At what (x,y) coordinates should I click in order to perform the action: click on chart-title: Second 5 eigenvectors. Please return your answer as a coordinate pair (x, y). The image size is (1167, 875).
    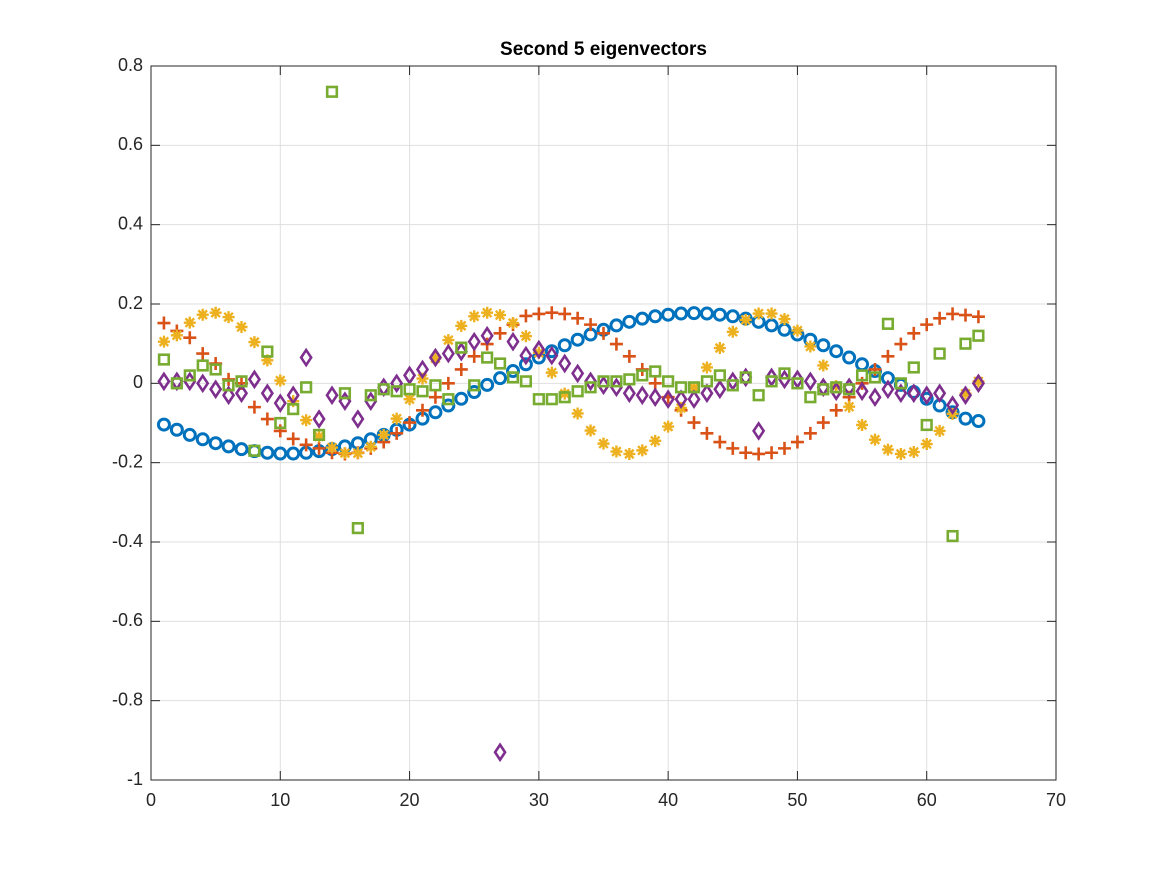
    Looking at the image, I should click on (603, 49).